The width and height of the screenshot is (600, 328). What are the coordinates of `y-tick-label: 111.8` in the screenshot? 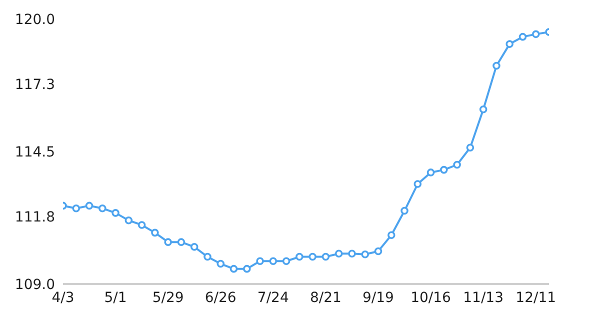 It's located at (34, 218).